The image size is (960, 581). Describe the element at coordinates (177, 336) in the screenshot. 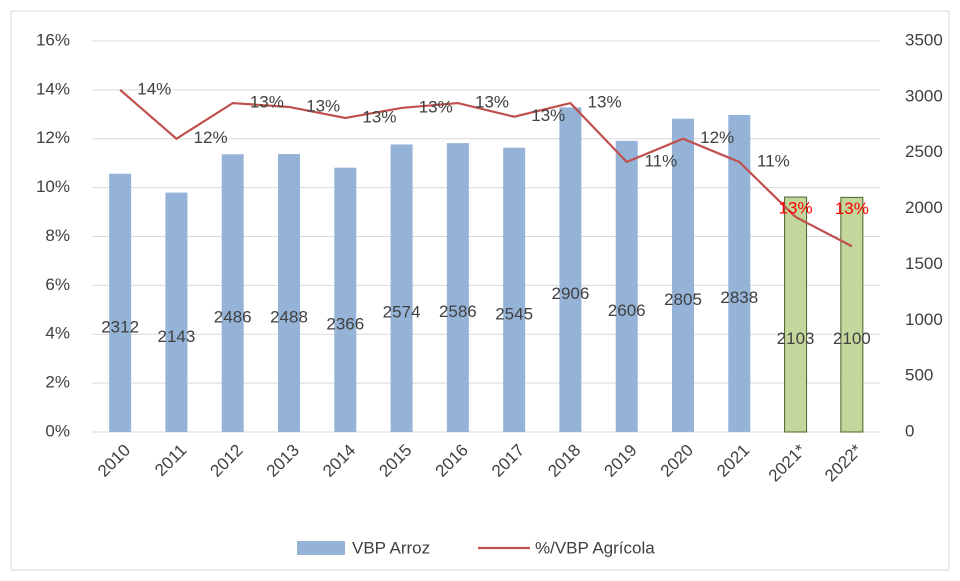

I see `bar-value-label: 2143` at that location.